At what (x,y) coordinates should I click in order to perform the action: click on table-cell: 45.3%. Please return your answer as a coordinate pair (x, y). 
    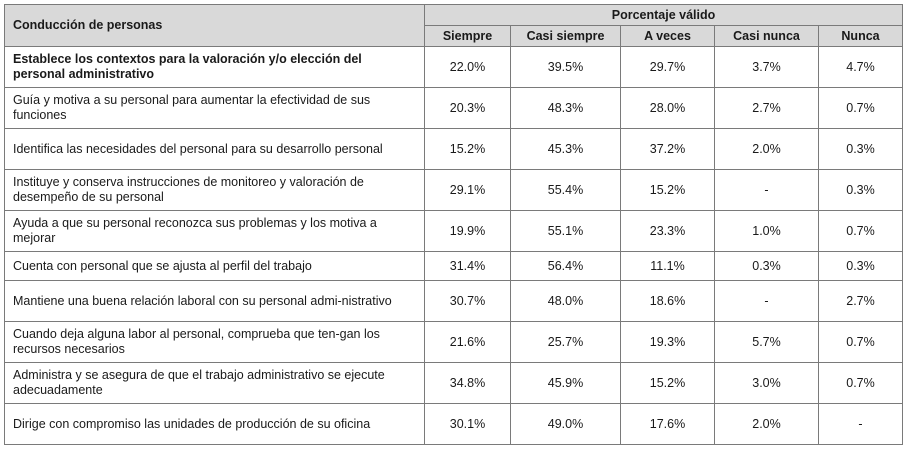
    Looking at the image, I should click on (565, 149).